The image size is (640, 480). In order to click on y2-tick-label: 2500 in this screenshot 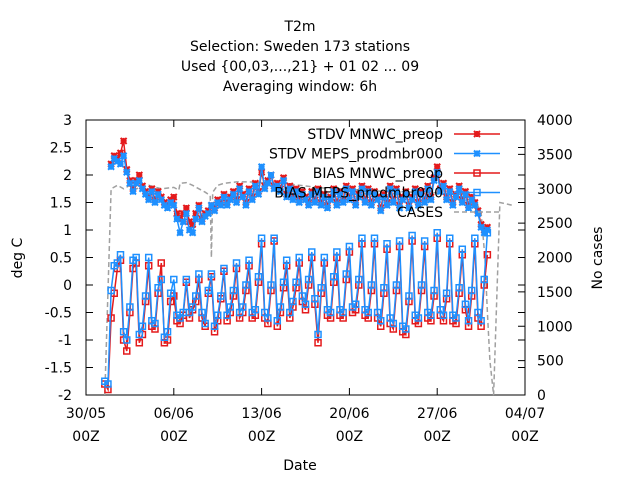, I will do `click(555, 224)`.